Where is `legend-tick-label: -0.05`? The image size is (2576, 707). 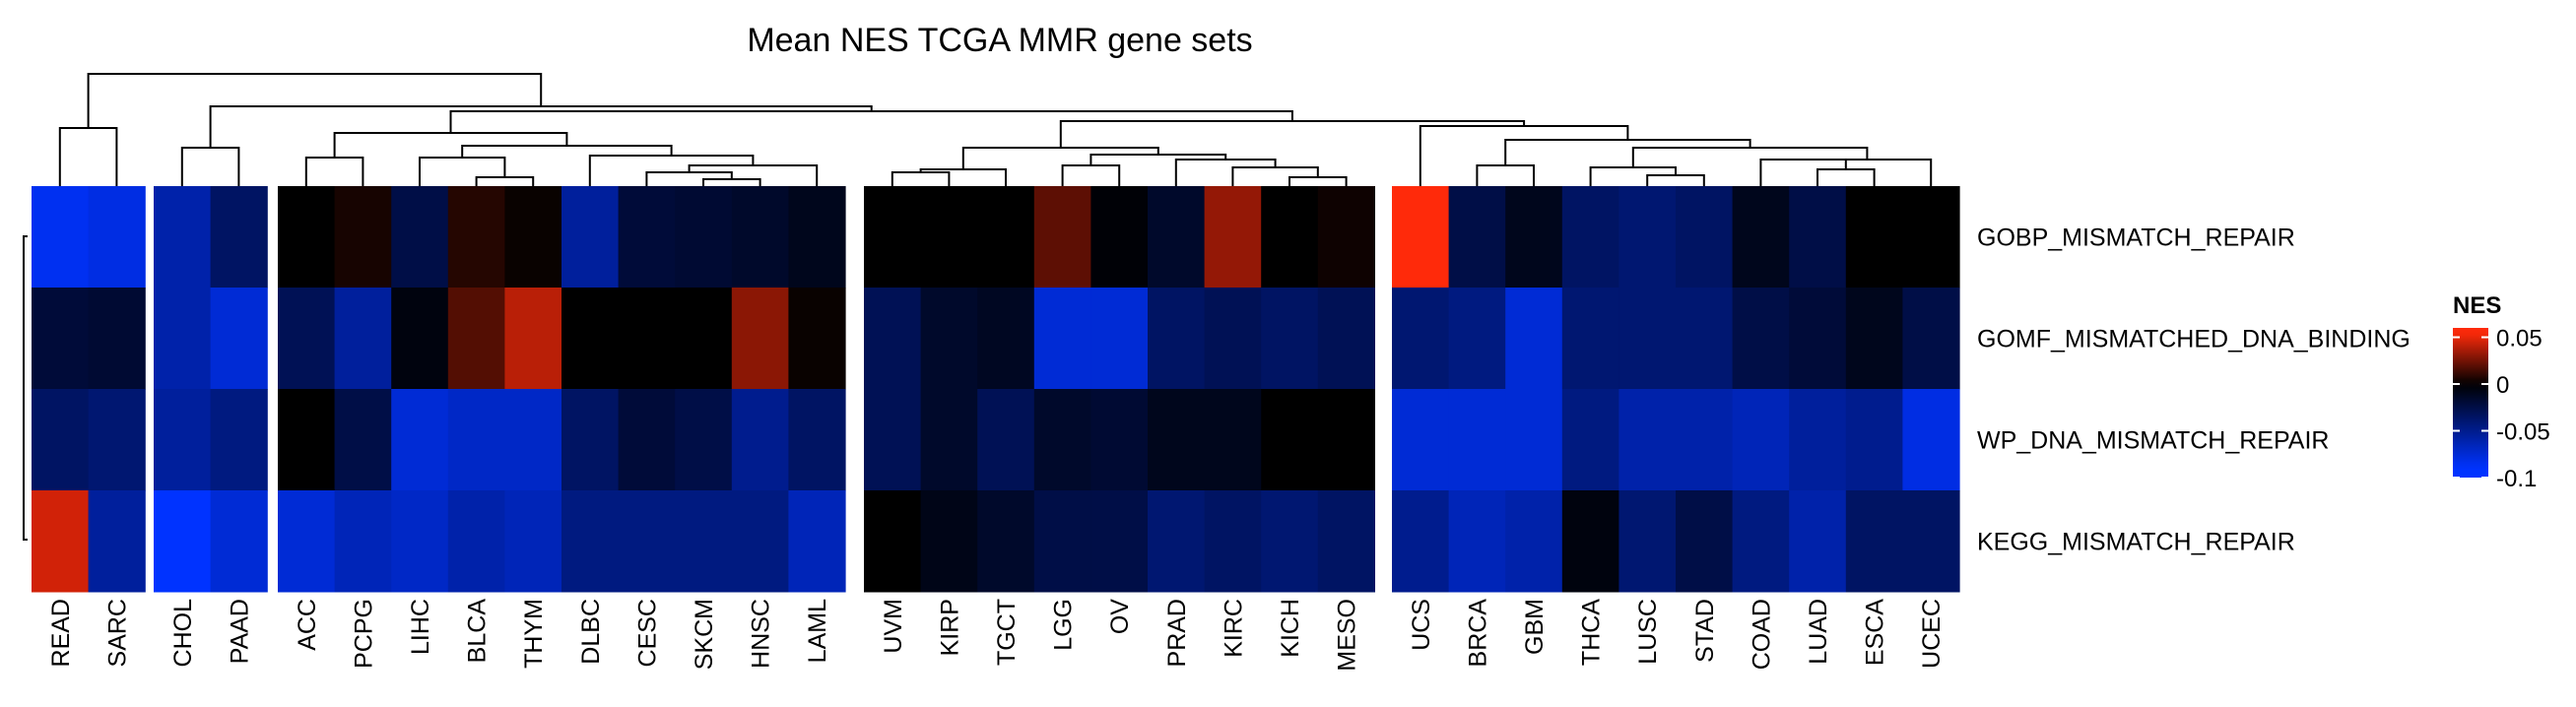
legend-tick-label: -0.05 is located at coordinates (2523, 432).